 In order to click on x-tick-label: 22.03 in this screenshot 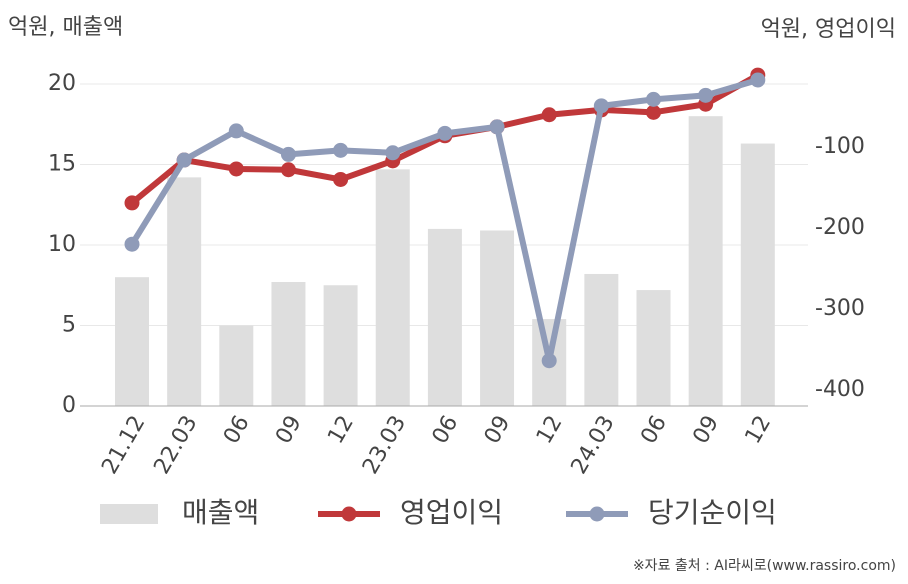, I will do `click(175, 445)`.